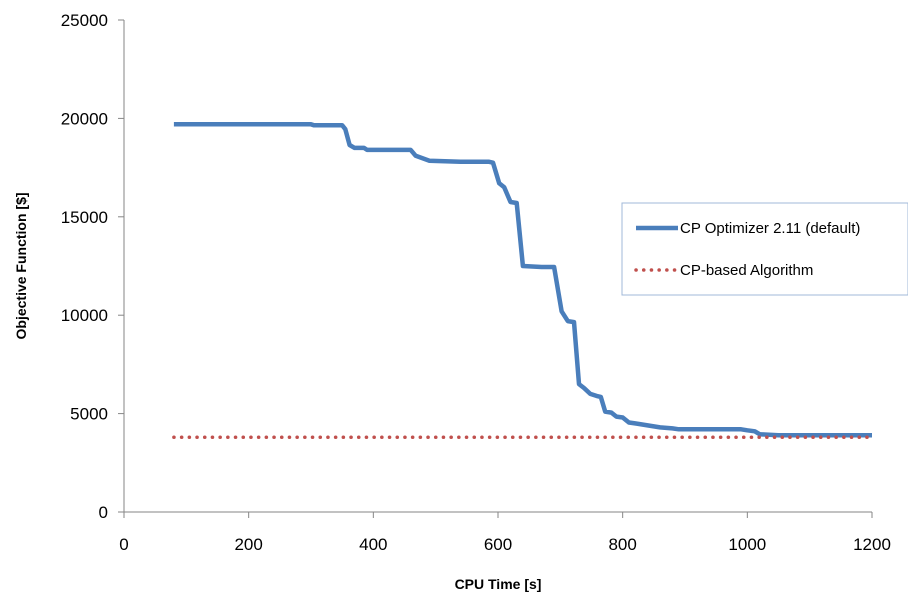 Image resolution: width=908 pixels, height=596 pixels. I want to click on y-tick-label: 0, so click(103, 512).